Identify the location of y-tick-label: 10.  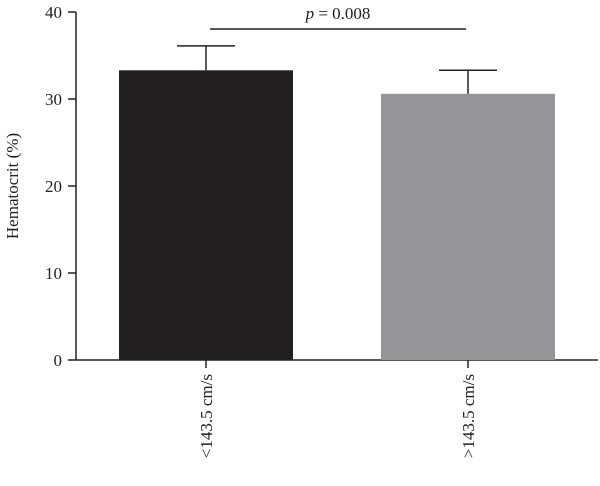
(53, 273).